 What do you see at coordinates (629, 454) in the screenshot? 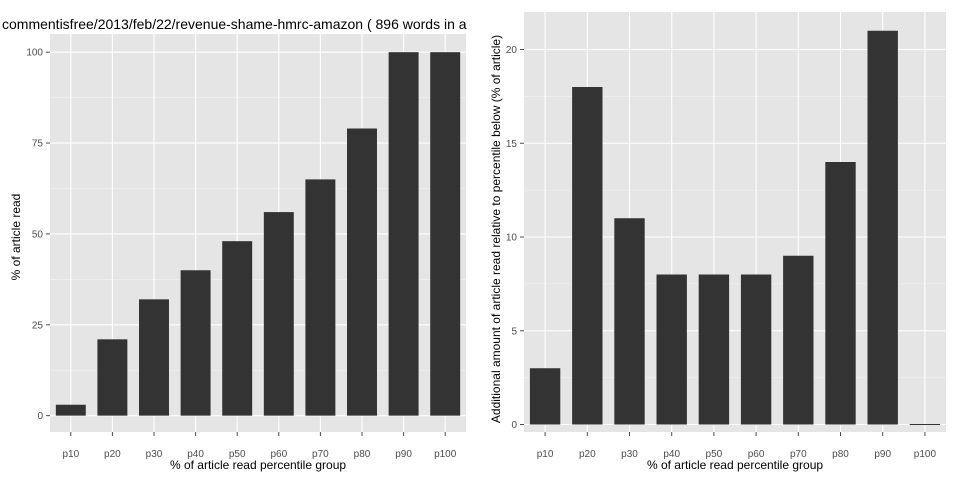
I see `right-x-tick-label-p30: p30` at bounding box center [629, 454].